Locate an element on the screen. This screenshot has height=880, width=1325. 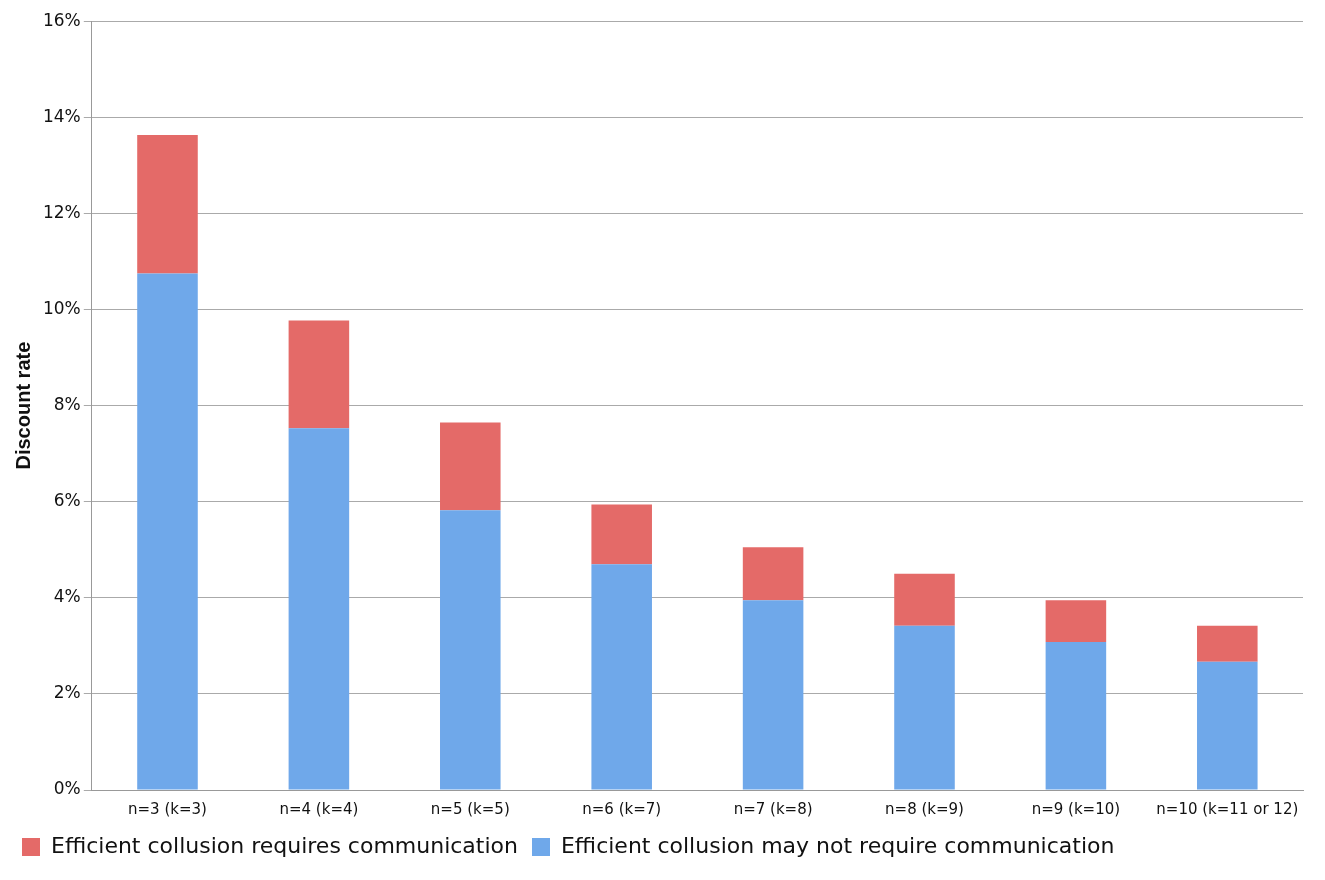
y-tick-label: 0% is located at coordinates (67, 788).